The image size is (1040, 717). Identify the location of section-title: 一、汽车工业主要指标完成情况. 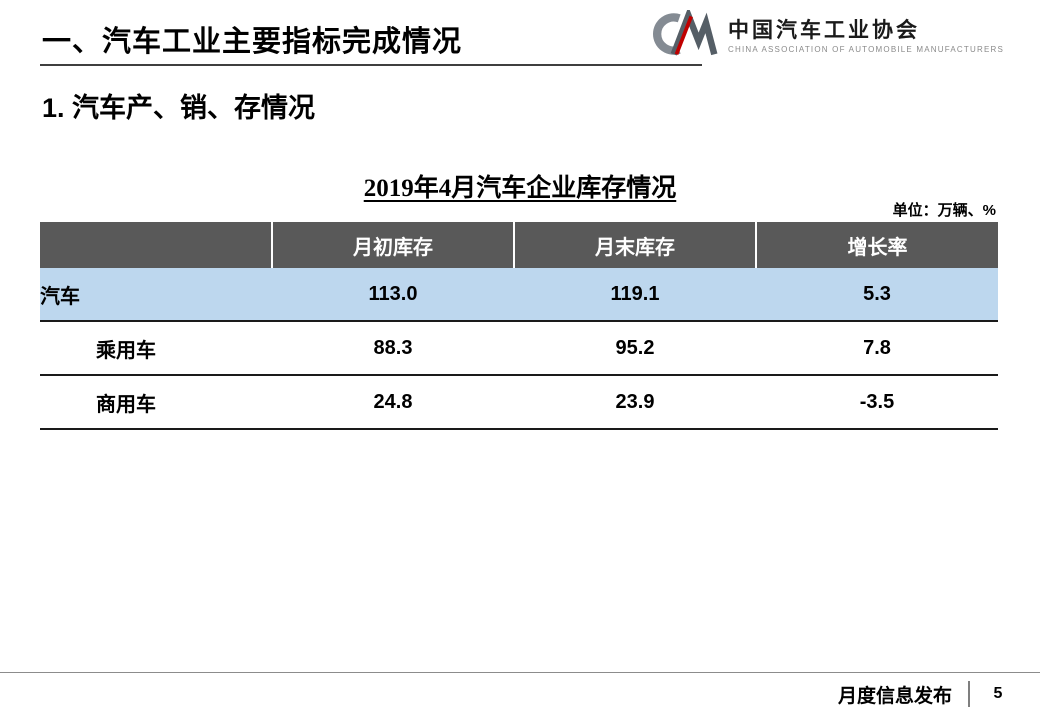
(252, 42).